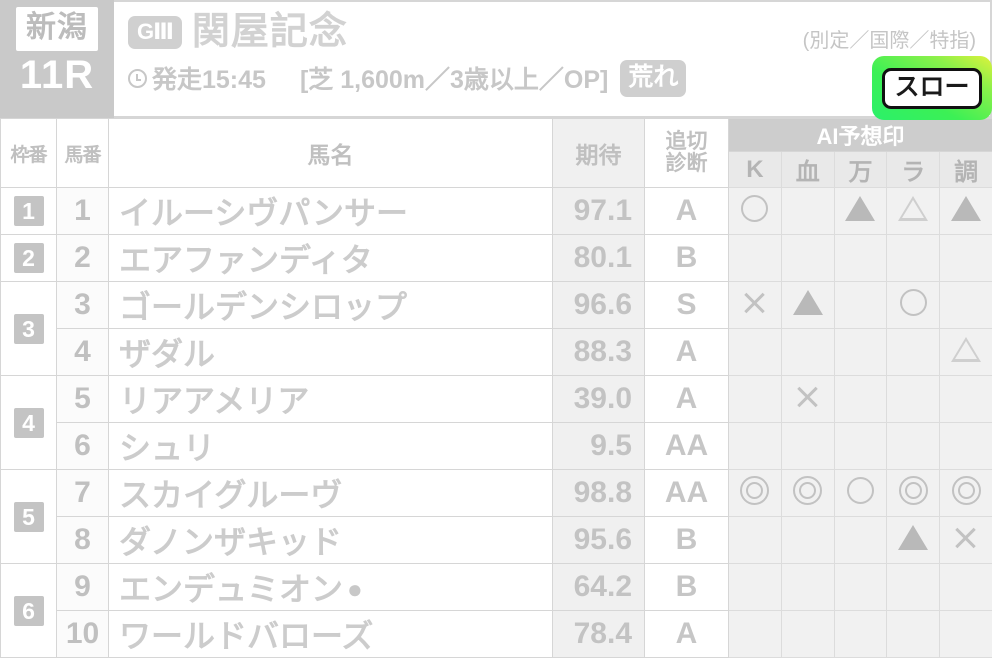  Describe the element at coordinates (331, 587) in the screenshot. I see `horse-name-cell: エンデュミオン●` at that location.